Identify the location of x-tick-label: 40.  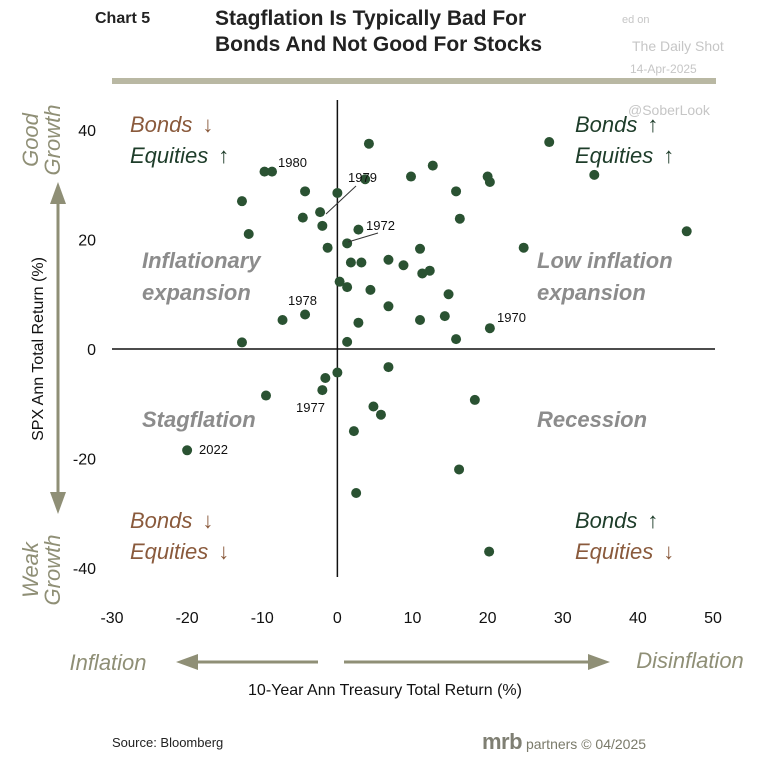
(638, 618).